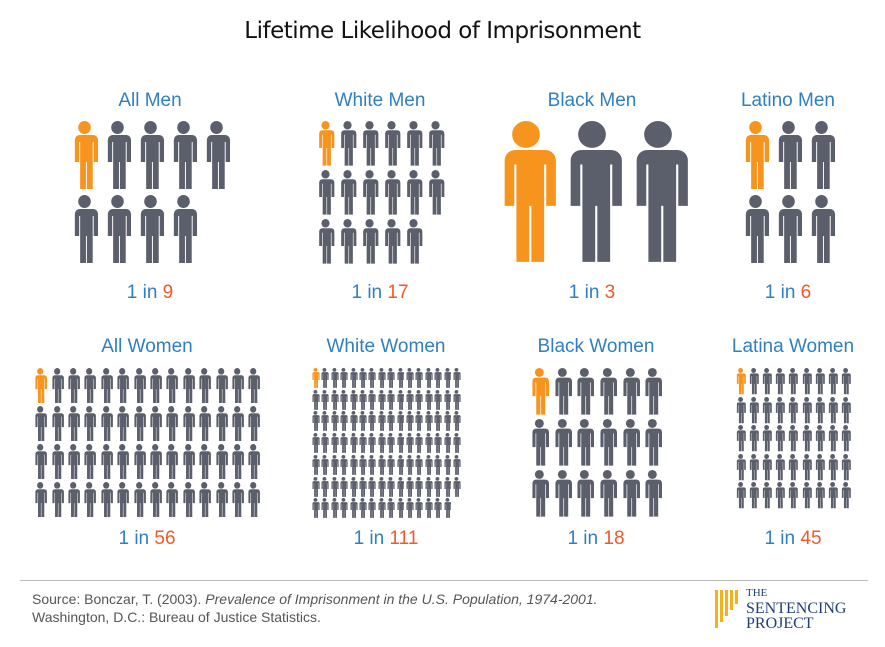 The width and height of the screenshot is (885, 647). I want to click on group-title: Black Women, so click(596, 346).